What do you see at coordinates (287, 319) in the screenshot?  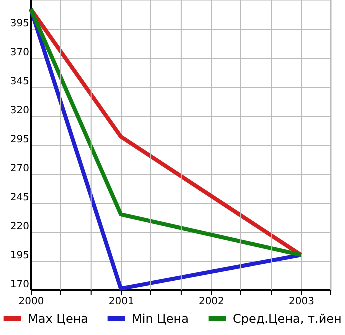 I see `legend-label: Сред.Цена, т.йен` at bounding box center [287, 319].